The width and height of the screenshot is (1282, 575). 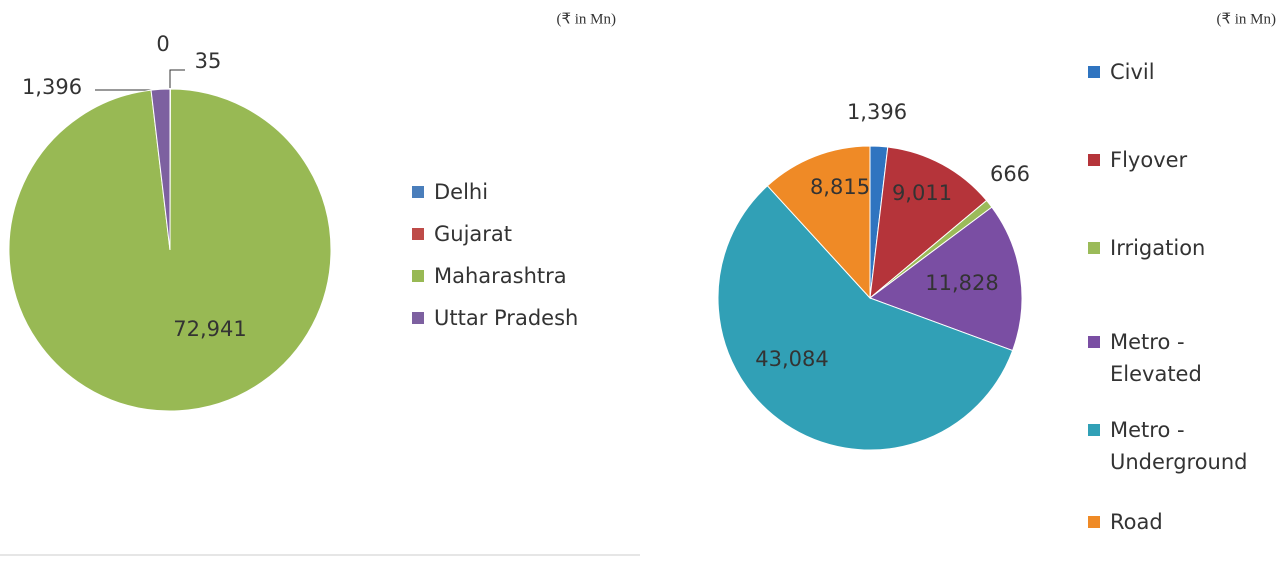 What do you see at coordinates (840, 187) in the screenshot?
I see `data-label: 8,815` at bounding box center [840, 187].